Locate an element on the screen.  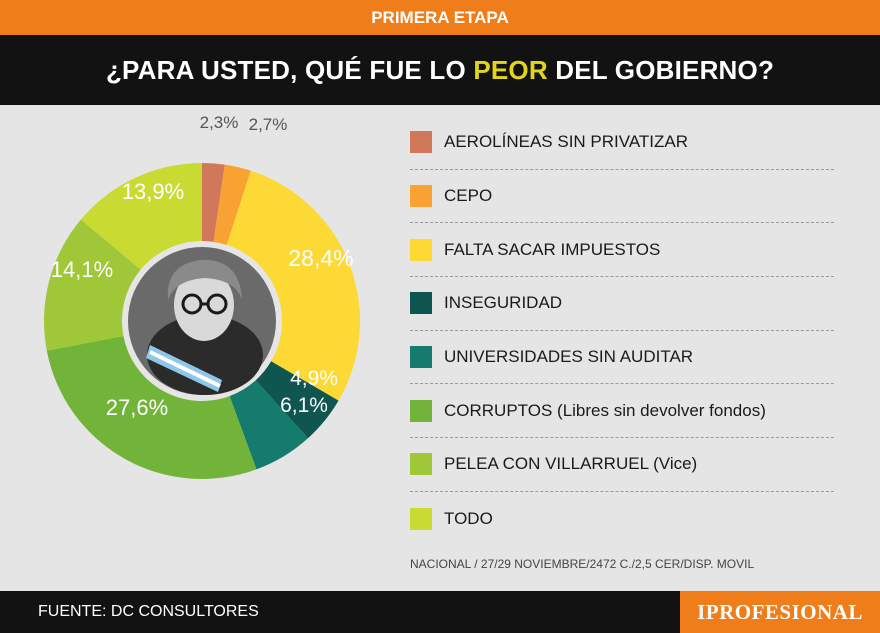
footer-bar: FUENTE: DC CONSULTORES IPROFESIONAL is located at coordinates (440, 612).